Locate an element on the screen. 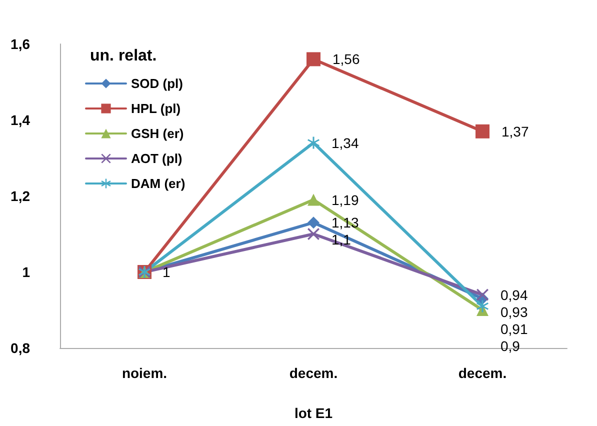 The width and height of the screenshot is (597, 426). legend-label: GSH (er) is located at coordinates (157, 133).